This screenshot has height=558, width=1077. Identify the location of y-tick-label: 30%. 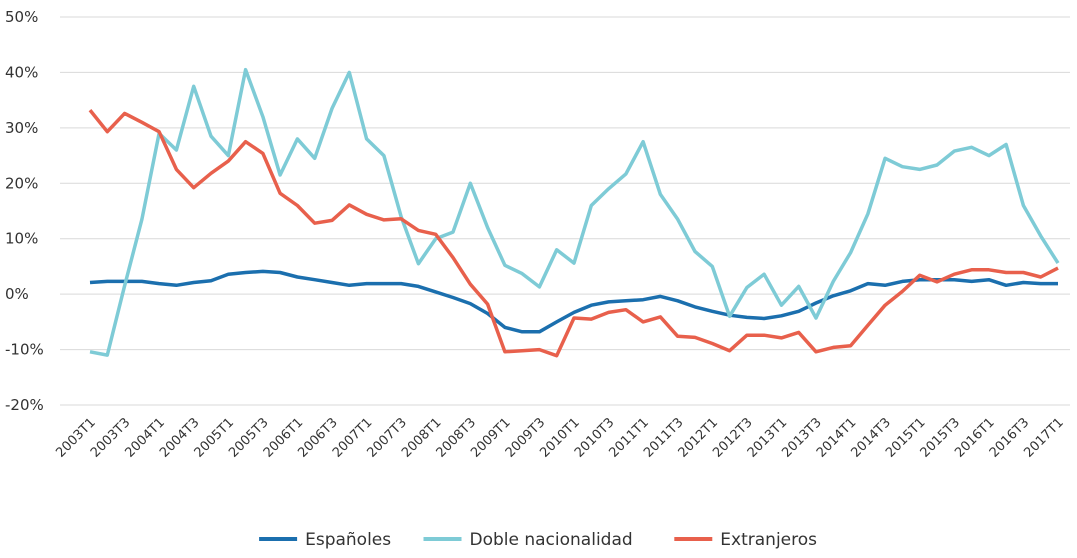
(21, 128).